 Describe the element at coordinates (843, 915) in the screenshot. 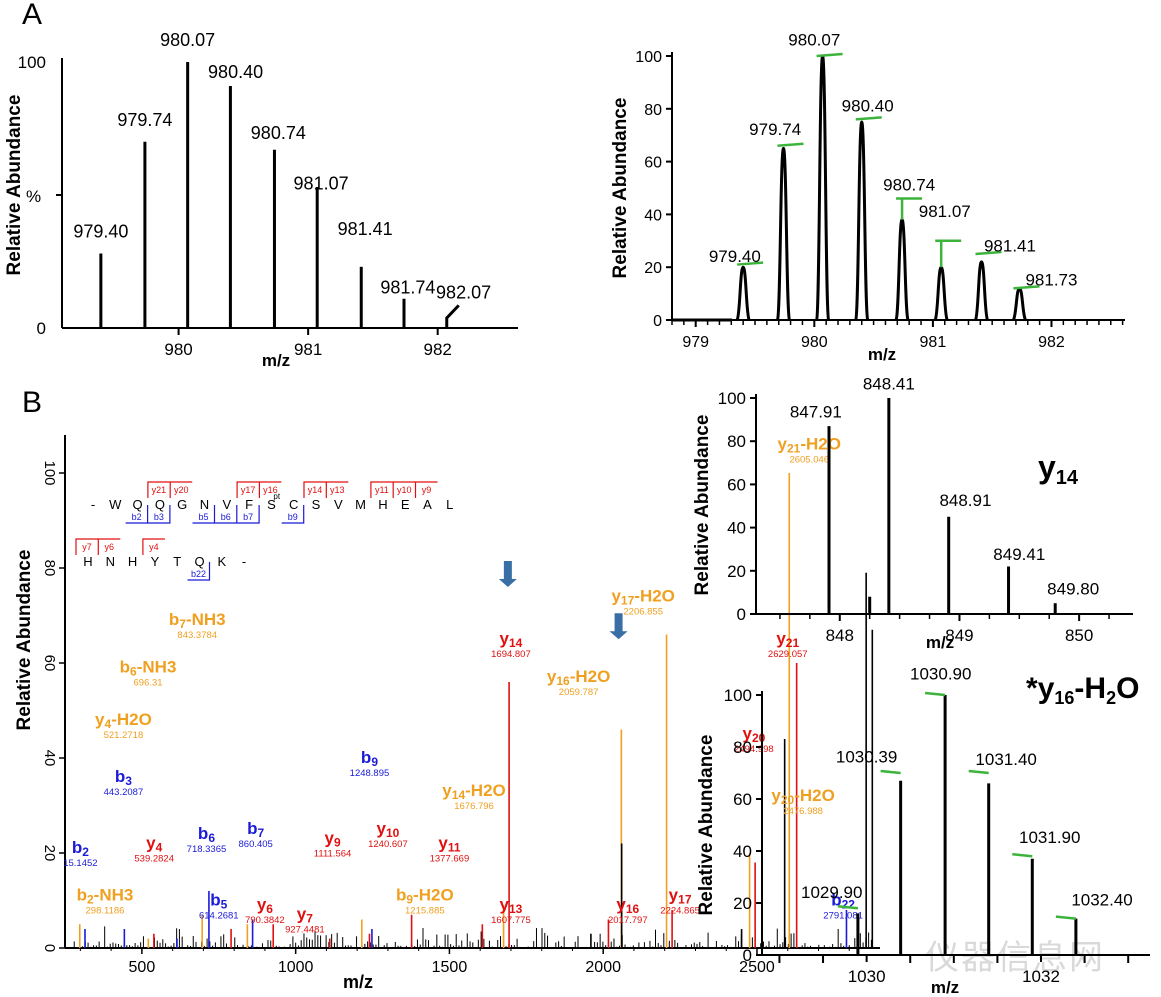

I see `fragment-mass: 2791.081` at that location.